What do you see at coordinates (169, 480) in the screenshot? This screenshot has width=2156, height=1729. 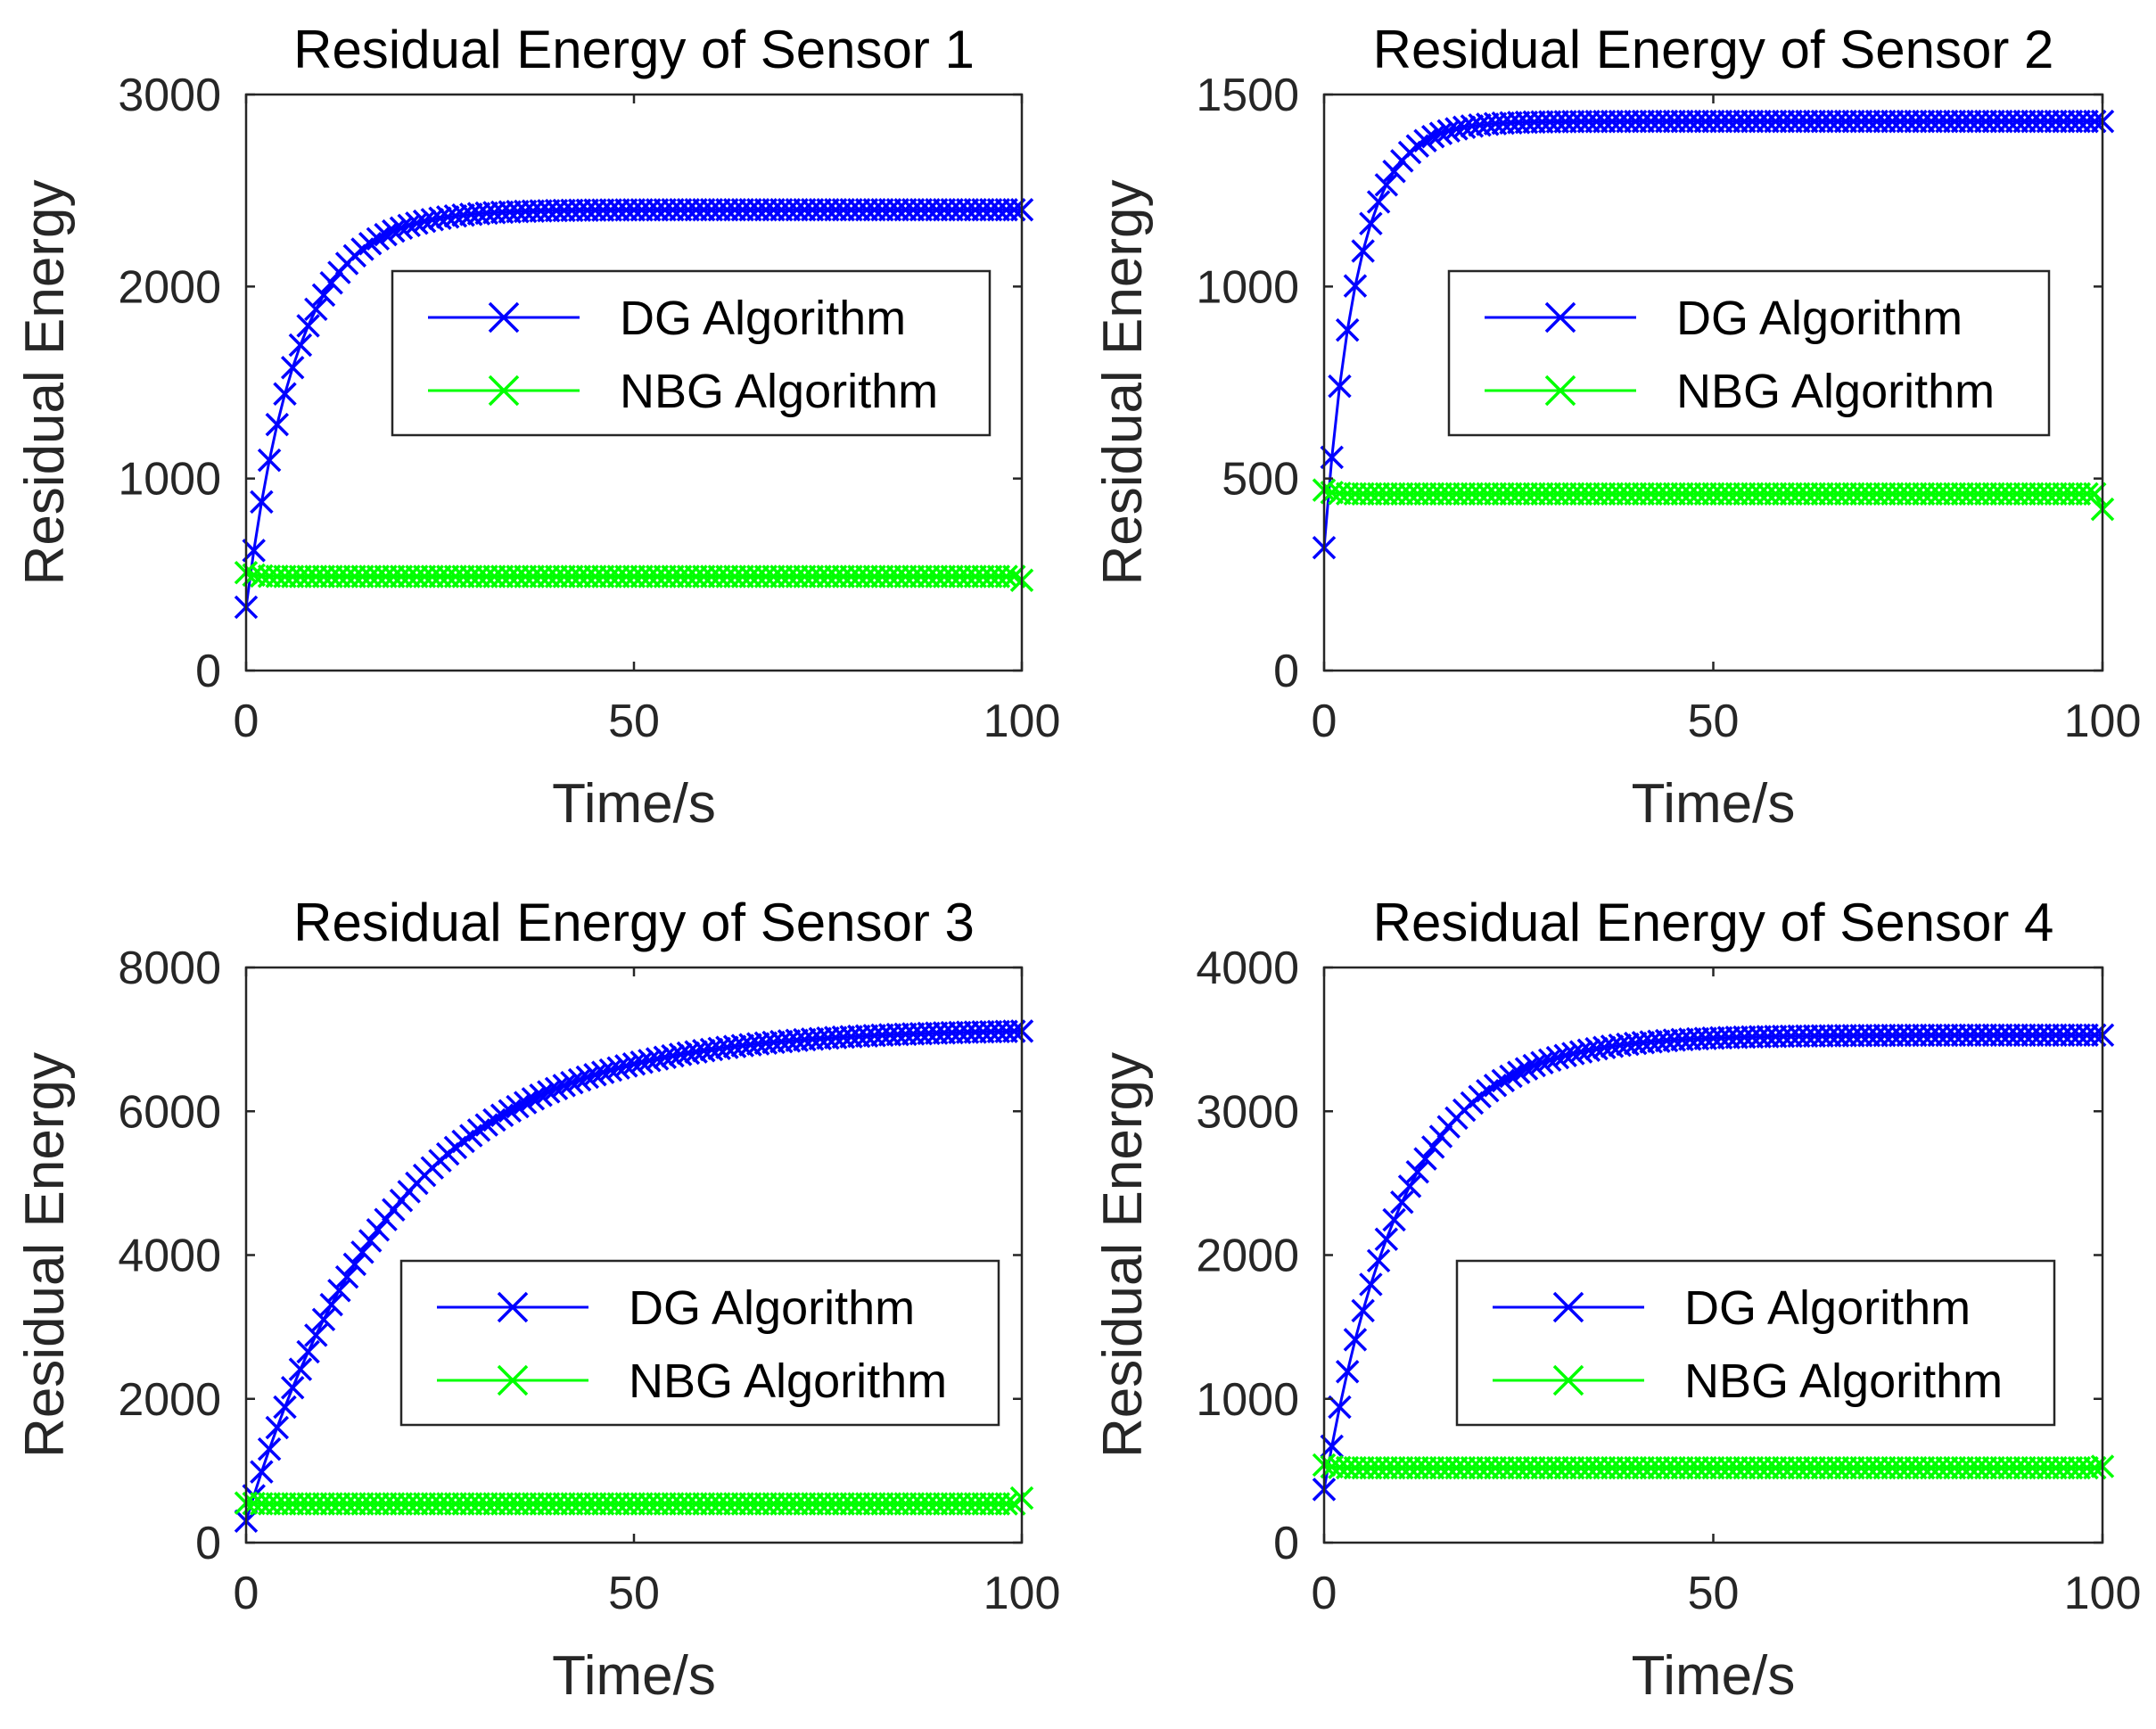 I see `y-tick-label: 1000` at bounding box center [169, 480].